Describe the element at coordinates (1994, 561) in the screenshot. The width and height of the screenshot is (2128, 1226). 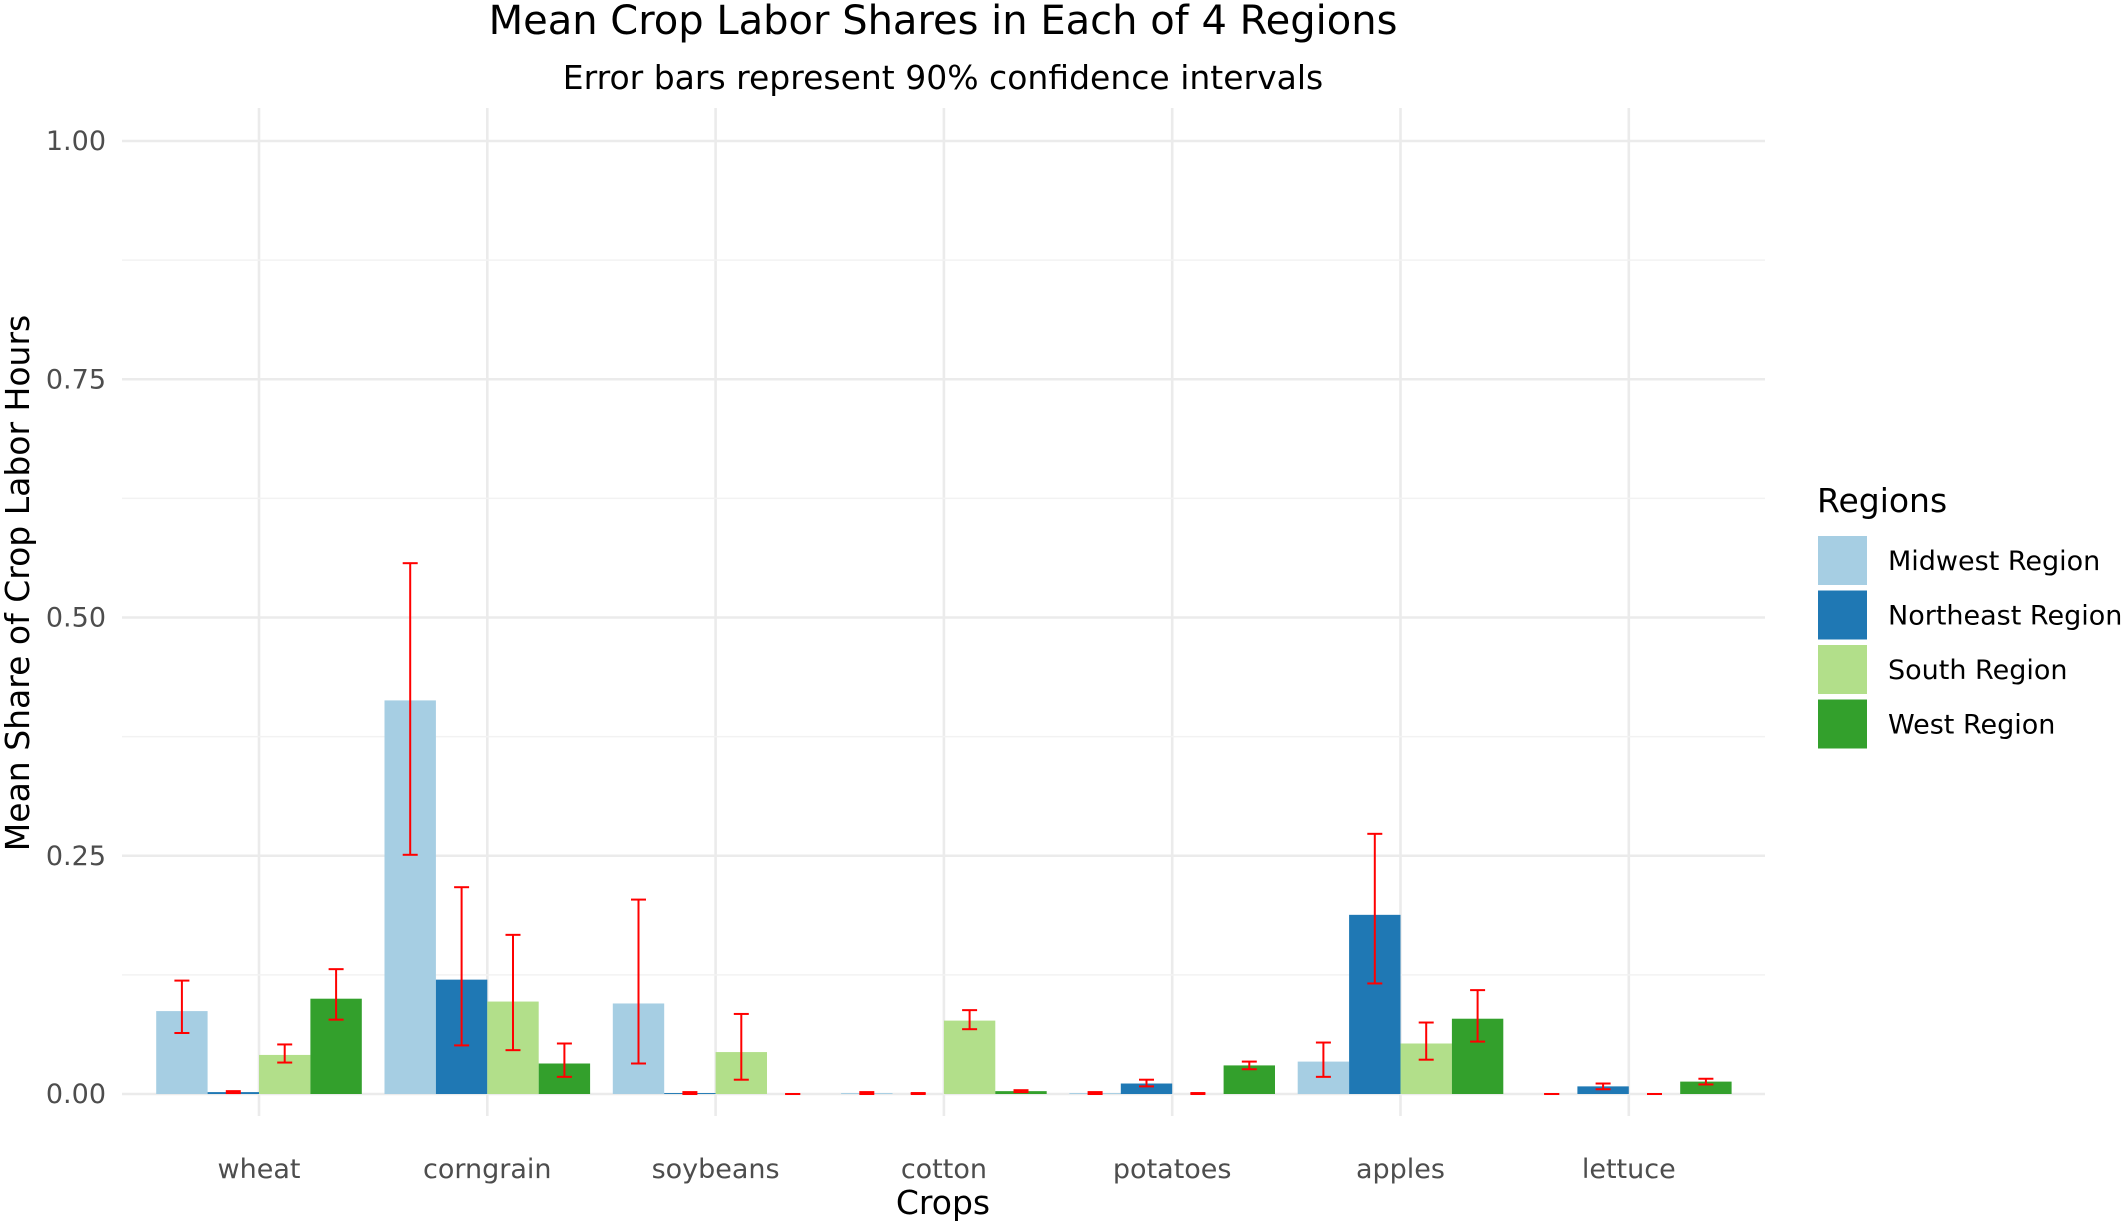
I see `legend-label: Midwest Region` at that location.